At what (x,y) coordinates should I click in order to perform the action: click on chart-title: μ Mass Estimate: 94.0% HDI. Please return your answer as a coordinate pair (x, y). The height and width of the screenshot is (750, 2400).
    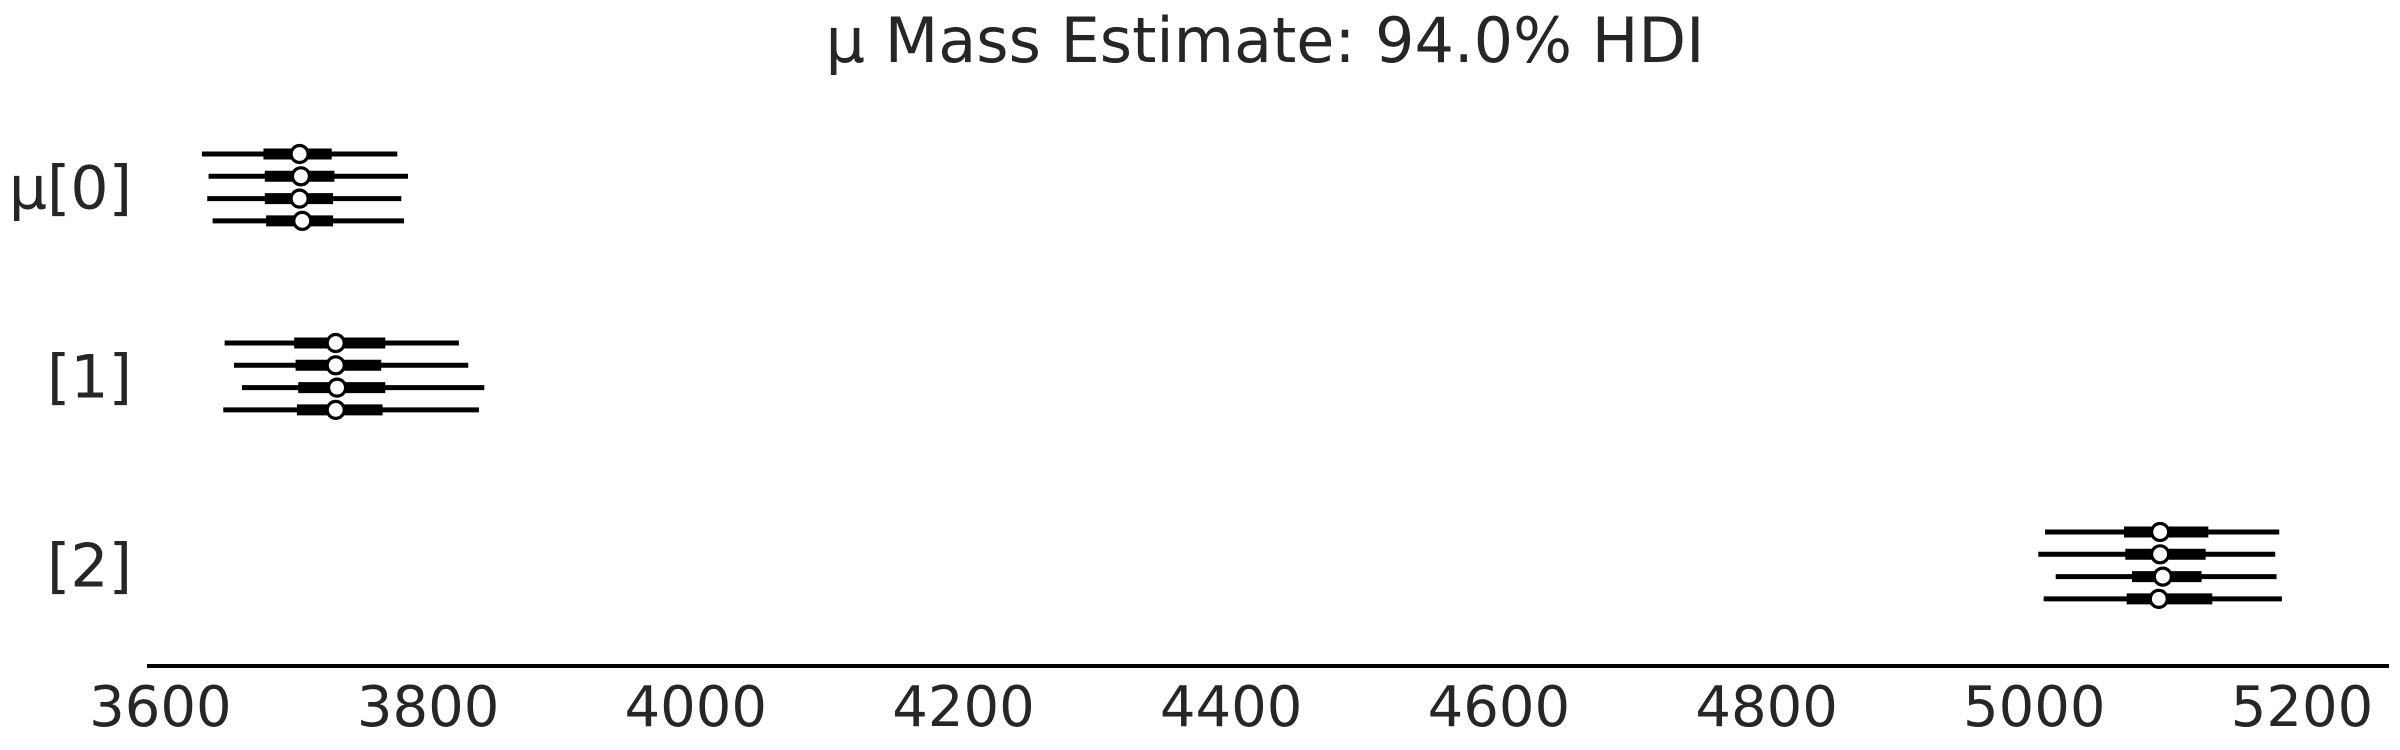
    Looking at the image, I should click on (1265, 40).